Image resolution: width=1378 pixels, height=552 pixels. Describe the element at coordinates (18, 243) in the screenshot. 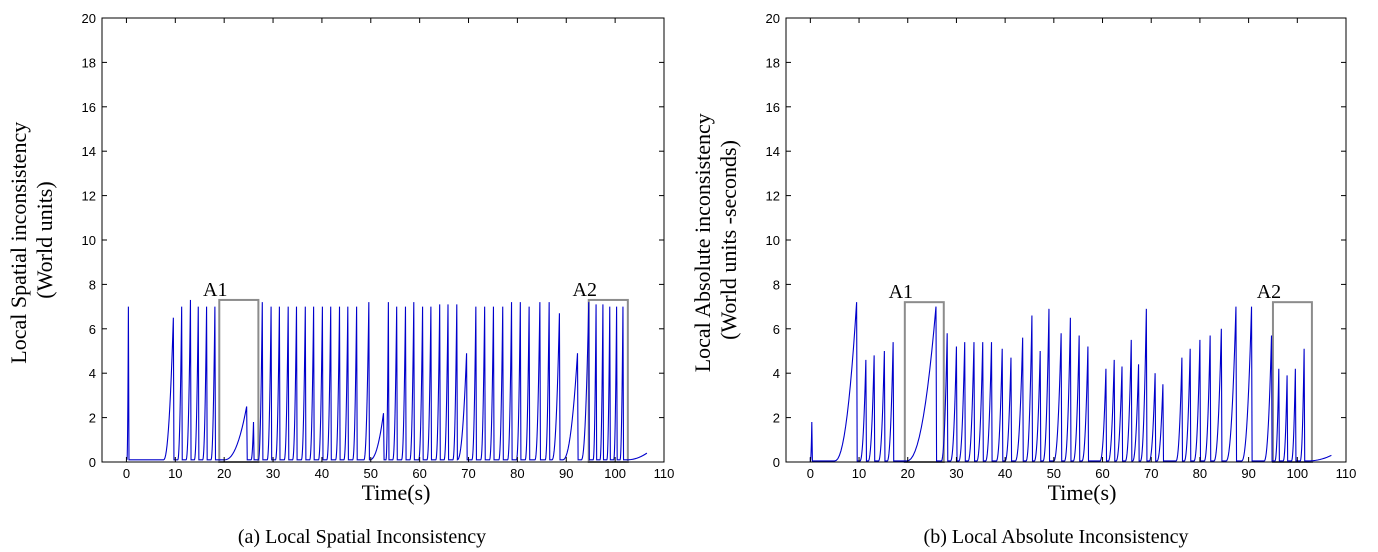

I see `y-axis-label-line-1: Local Spatial inconsistency` at that location.